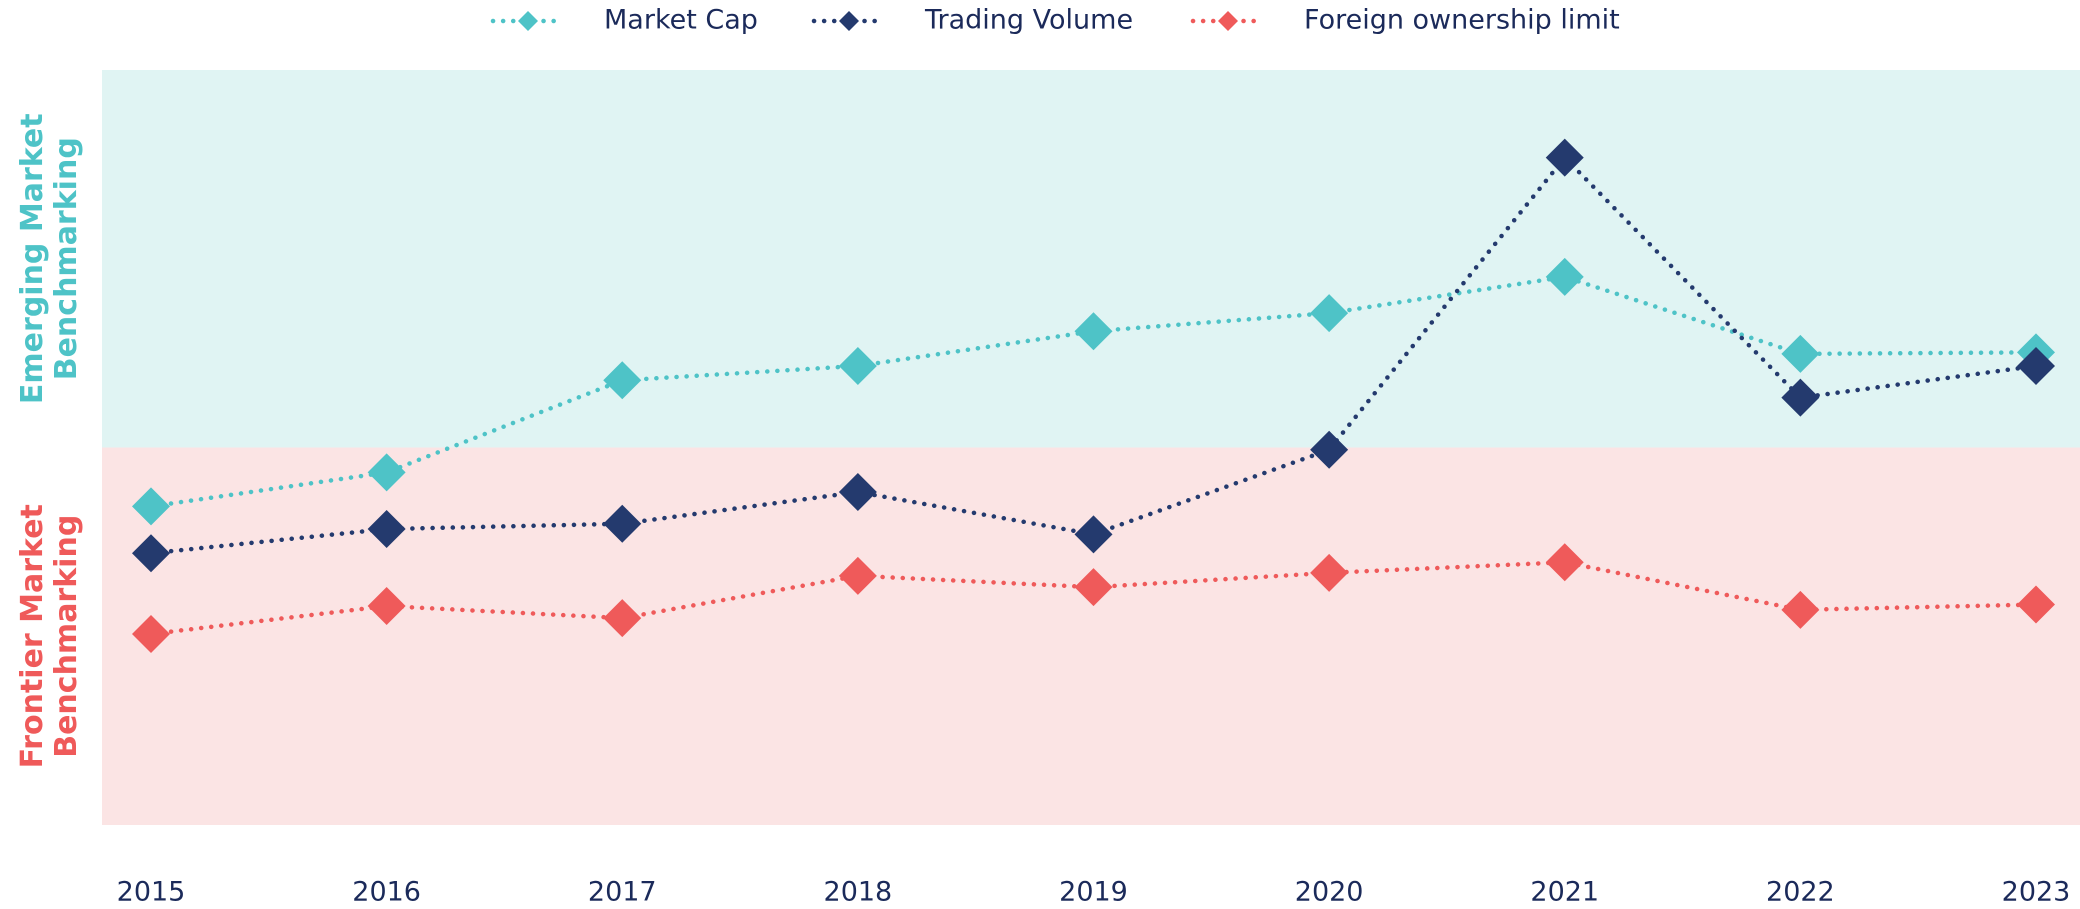 The width and height of the screenshot is (2080, 909). I want to click on x-tick-label: 2015, so click(151, 892).